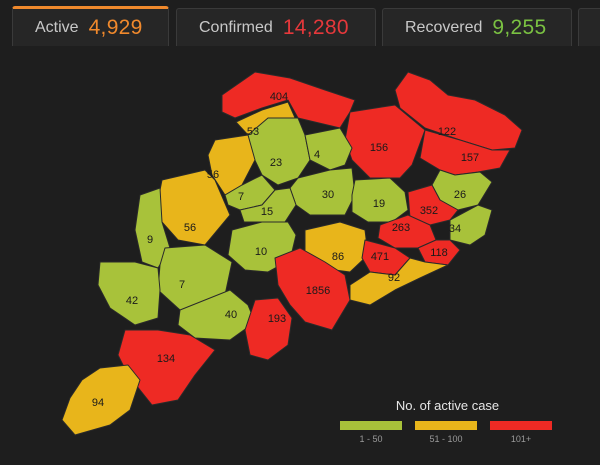  Describe the element at coordinates (589, 27) in the screenshot. I see `tab-more` at that location.